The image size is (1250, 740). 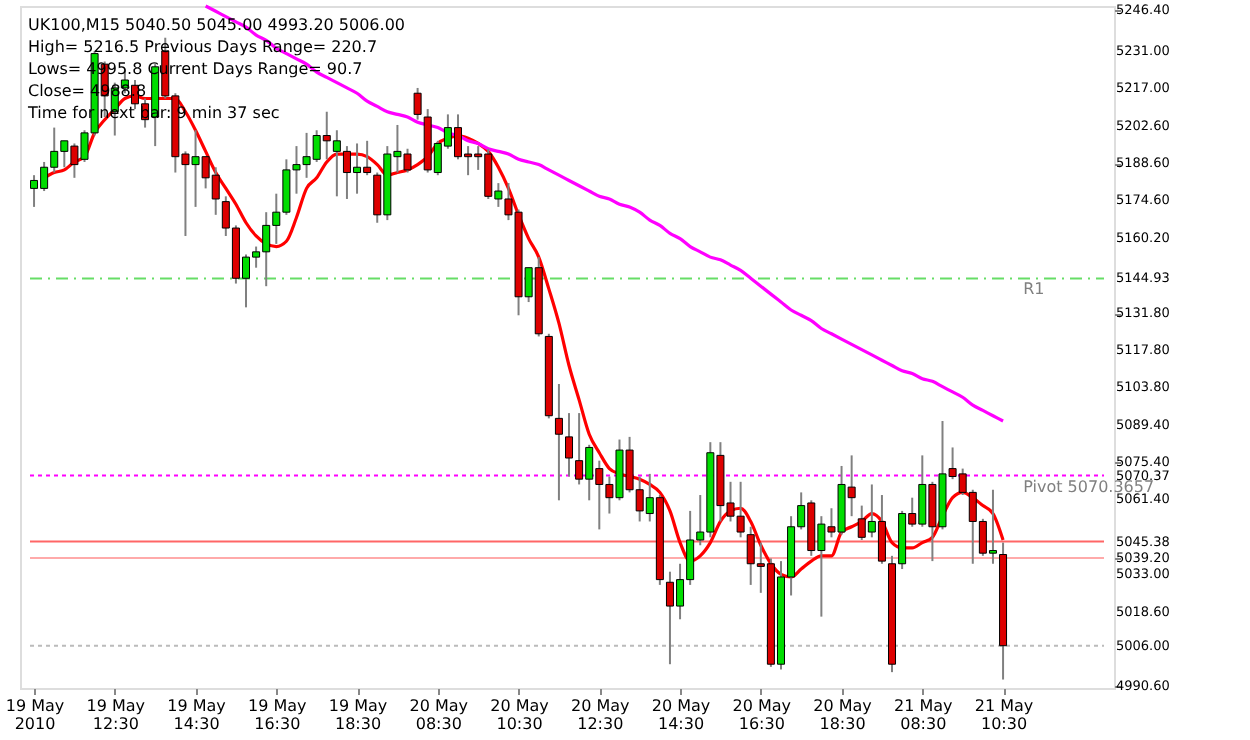 What do you see at coordinates (520, 715) in the screenshot?
I see `x-tick-label: 20 May 10:30` at bounding box center [520, 715].